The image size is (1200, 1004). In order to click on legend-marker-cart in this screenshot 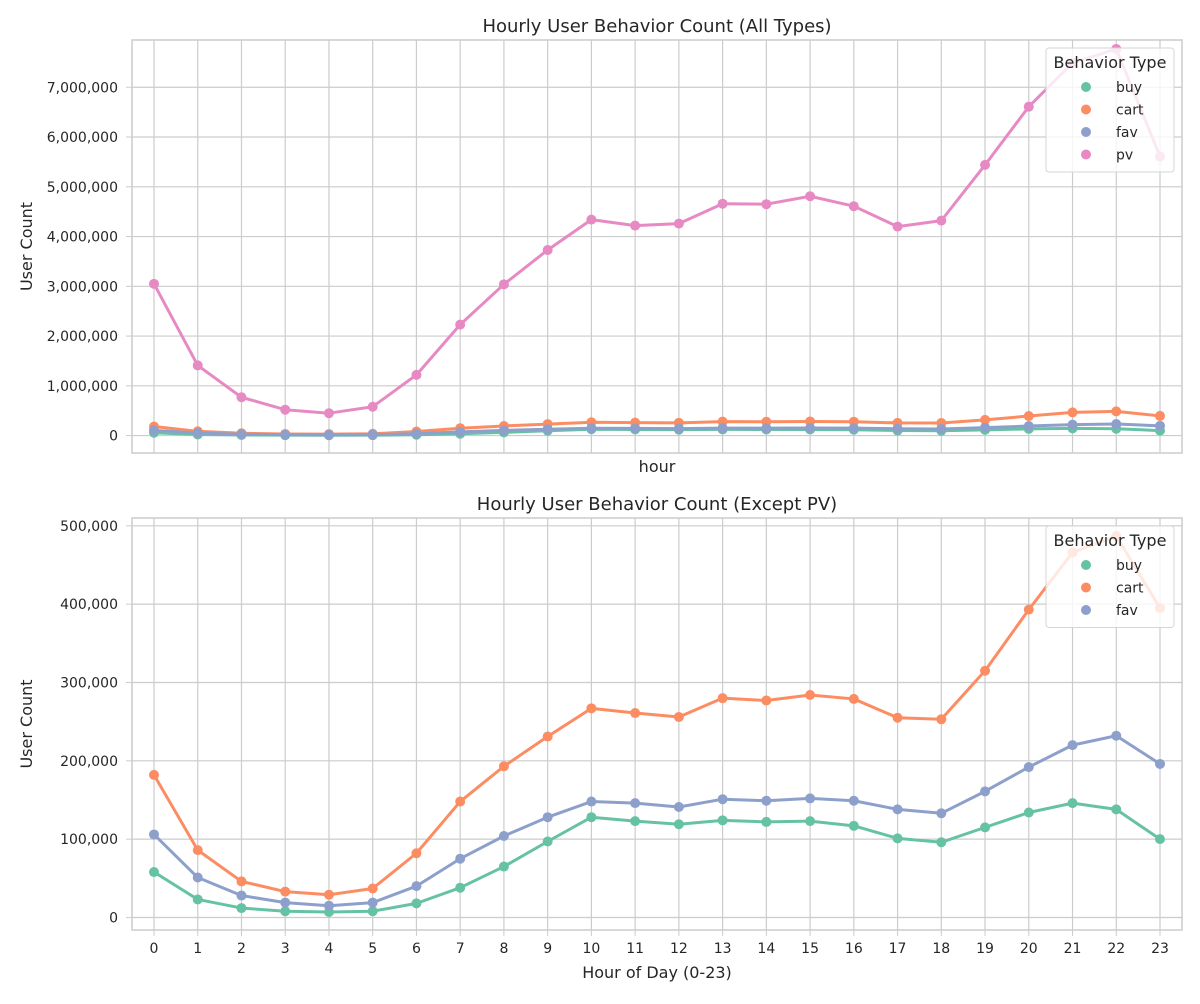, I will do `click(1086, 587)`.